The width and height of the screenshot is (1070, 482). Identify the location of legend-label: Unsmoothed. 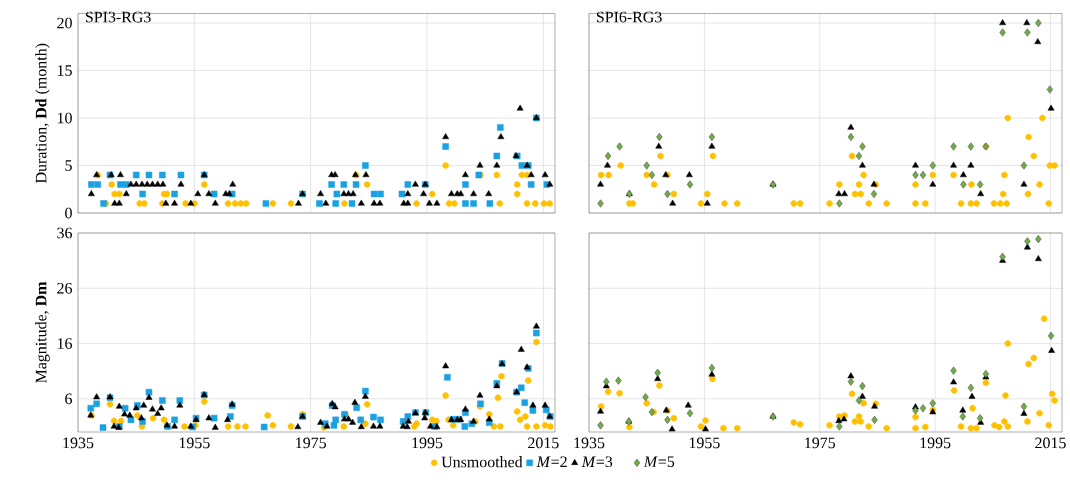
(482, 462).